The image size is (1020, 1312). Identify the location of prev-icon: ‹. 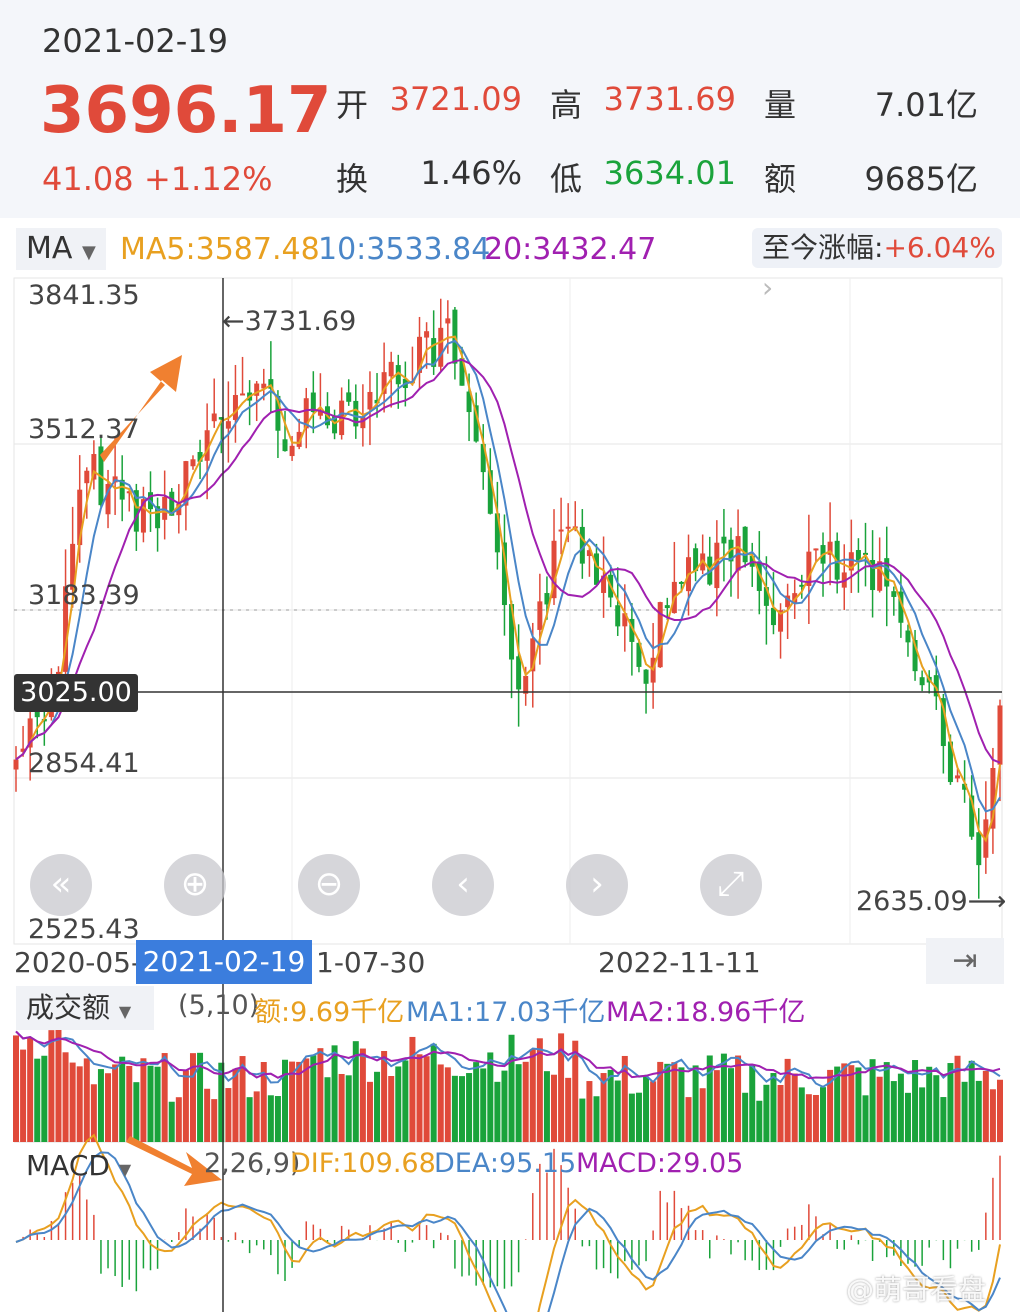
(463, 885).